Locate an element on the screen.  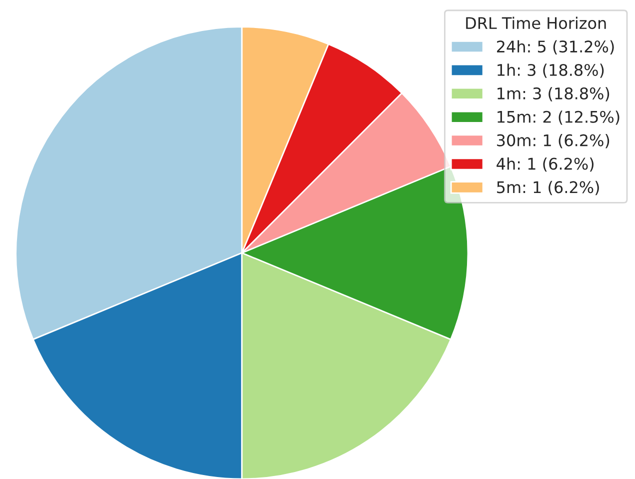
legend-label: 1h: 3 (18.8%) is located at coordinates (551, 71).